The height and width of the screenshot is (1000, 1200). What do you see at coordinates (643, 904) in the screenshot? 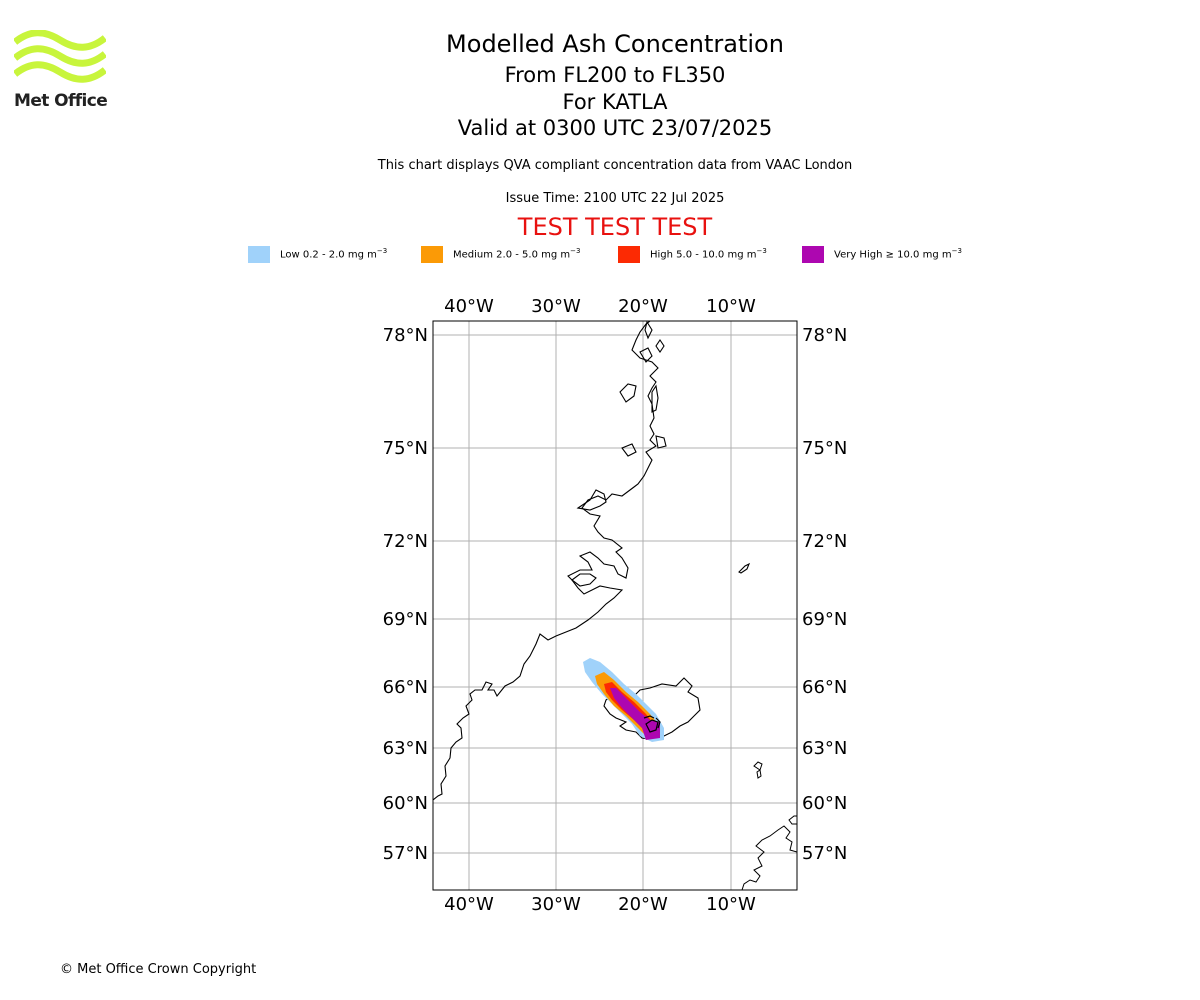
I see `lon-tick-bottom: 20°W` at bounding box center [643, 904].